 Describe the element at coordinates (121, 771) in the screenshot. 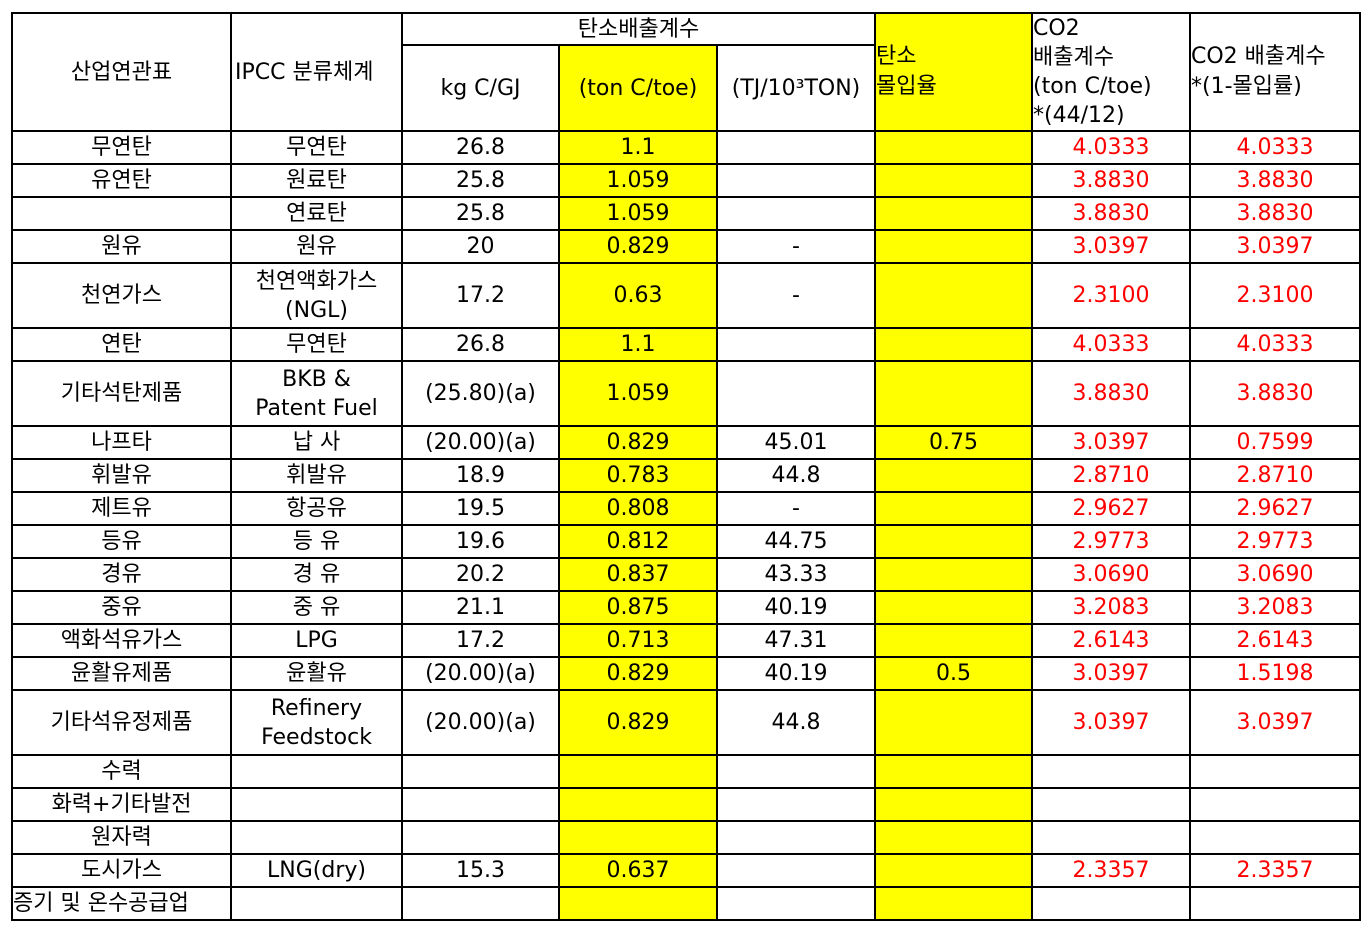

I see `cell-io-sector: 수력` at that location.